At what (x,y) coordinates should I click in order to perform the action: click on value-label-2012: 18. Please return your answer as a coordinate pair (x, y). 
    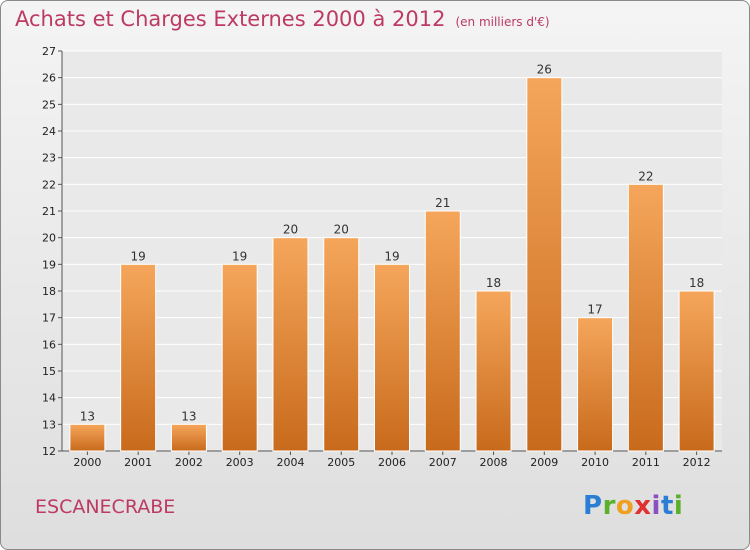
    Looking at the image, I should click on (696, 283).